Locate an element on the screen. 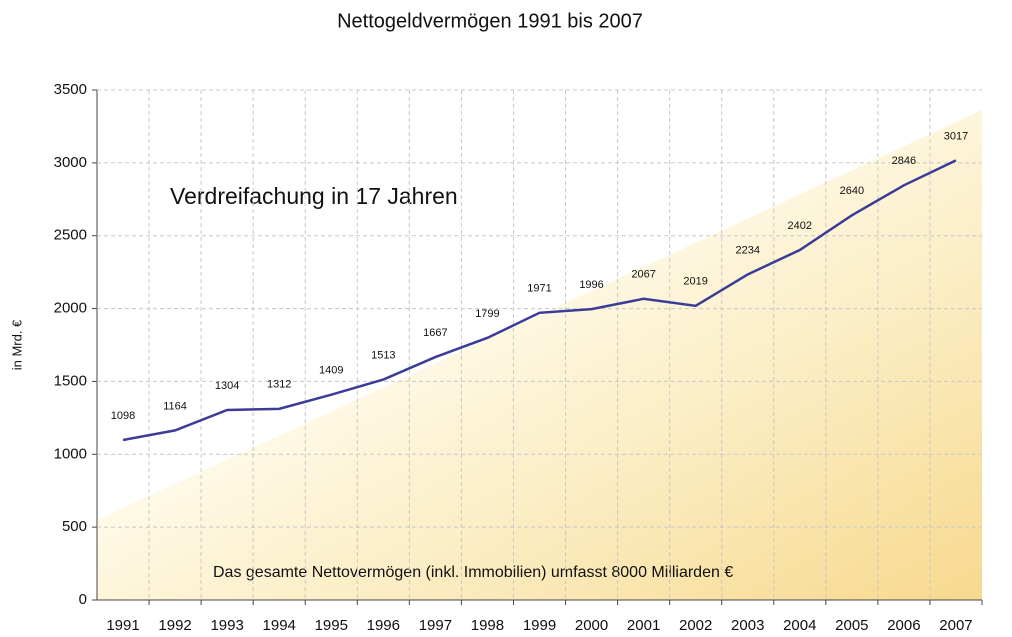  chart-title: Nettogeldvermögen 1991 bis 2007 is located at coordinates (490, 21).